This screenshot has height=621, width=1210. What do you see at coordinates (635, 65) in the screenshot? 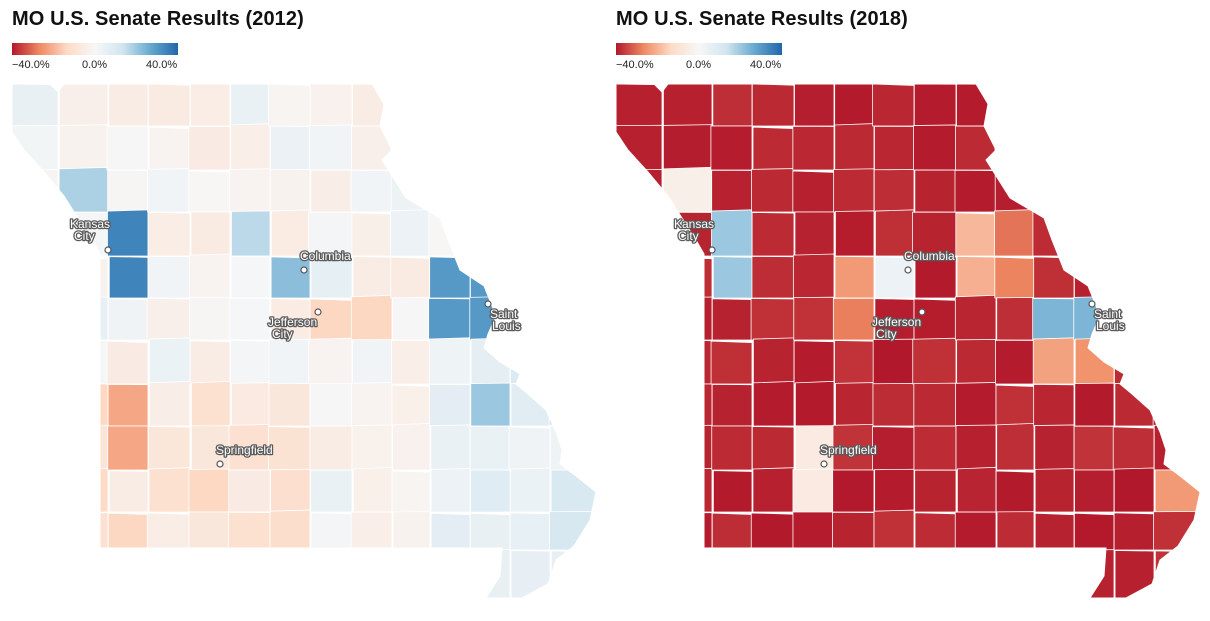
I see `legend-tick-min: −40.0%` at bounding box center [635, 65].